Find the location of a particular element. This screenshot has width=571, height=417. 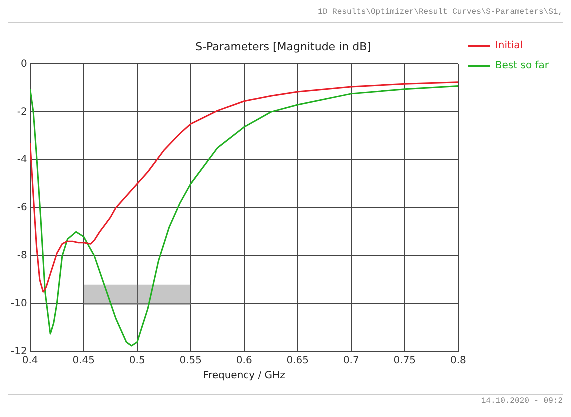

y-tick-label: -8 is located at coordinates (22, 256).